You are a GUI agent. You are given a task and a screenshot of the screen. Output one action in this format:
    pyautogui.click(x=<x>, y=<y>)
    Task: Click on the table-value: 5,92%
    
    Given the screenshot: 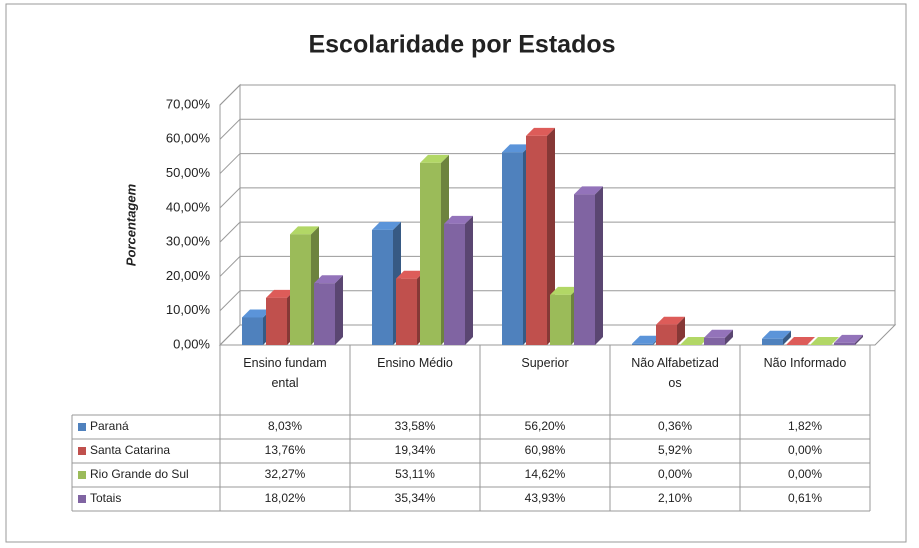 What is the action you would take?
    pyautogui.click(x=675, y=450)
    